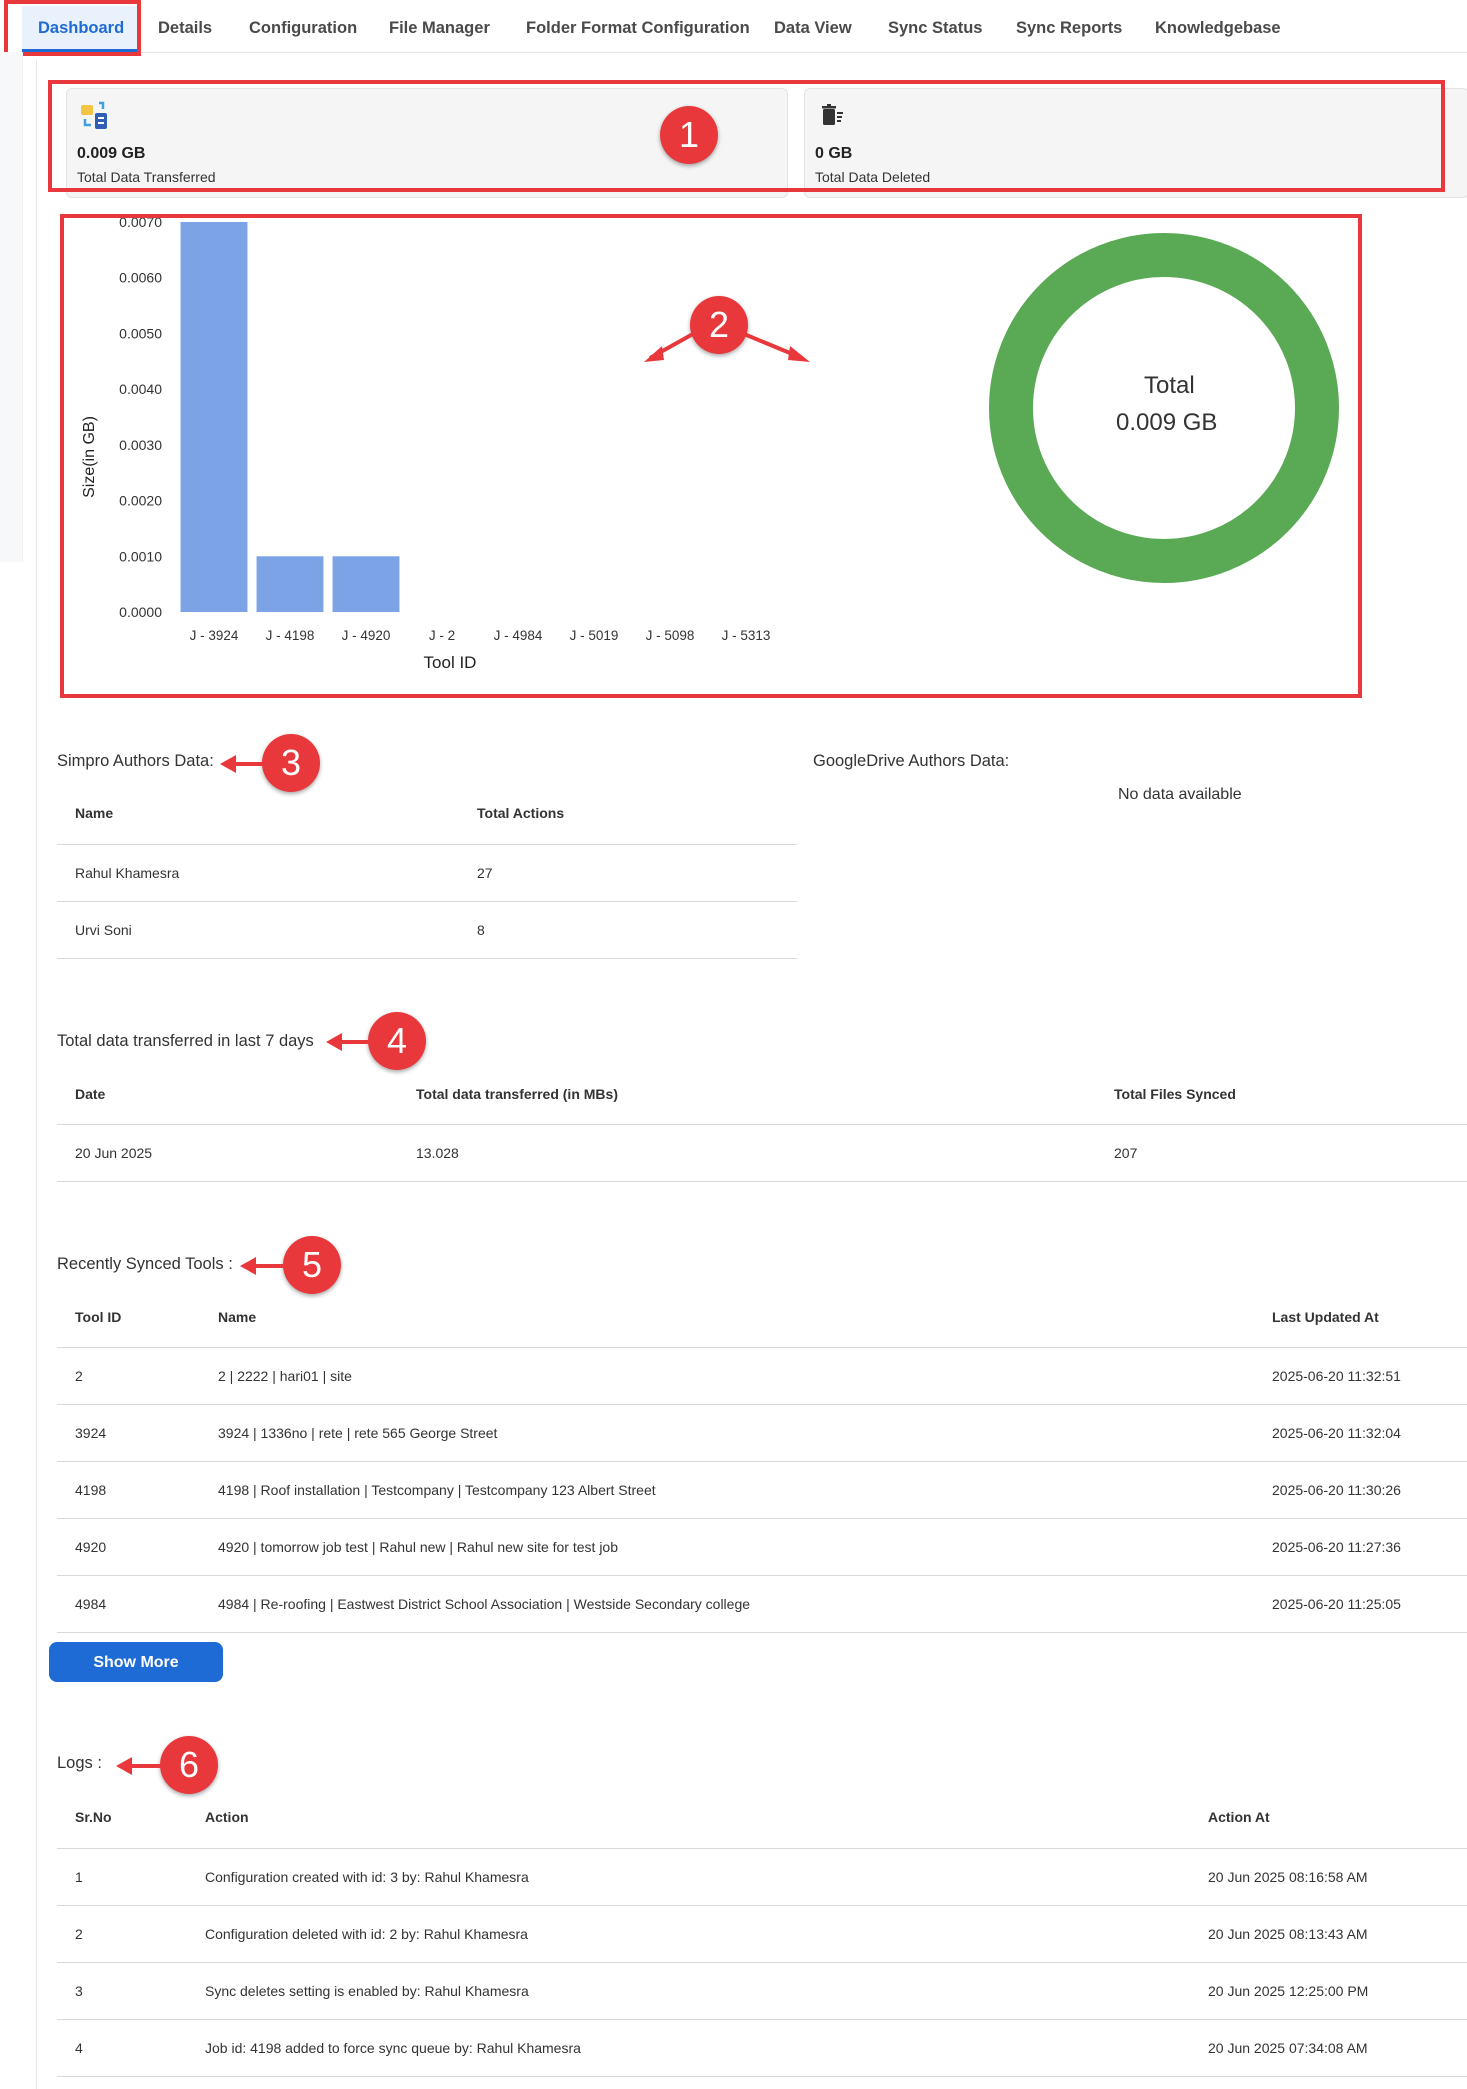 This screenshot has width=1467, height=2089. What do you see at coordinates (237, 1317) in the screenshot?
I see `recent-col-name: Name` at bounding box center [237, 1317].